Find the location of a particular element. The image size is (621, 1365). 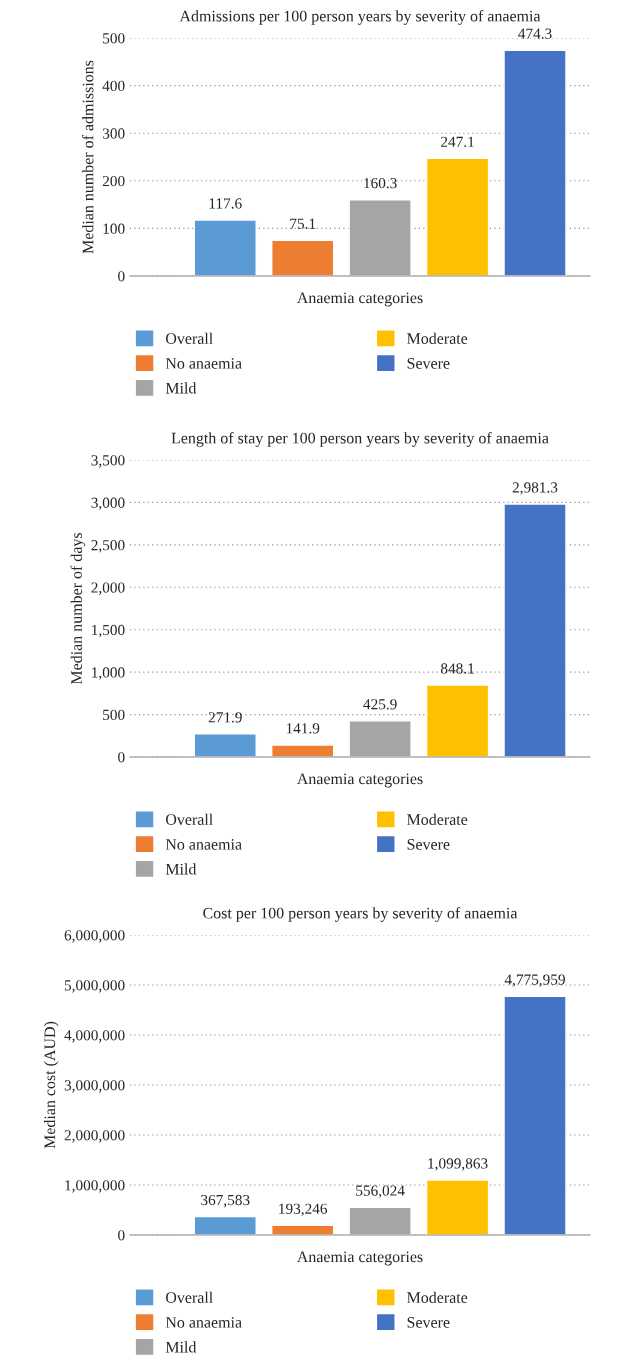

data-label: 75.1 is located at coordinates (303, 223).